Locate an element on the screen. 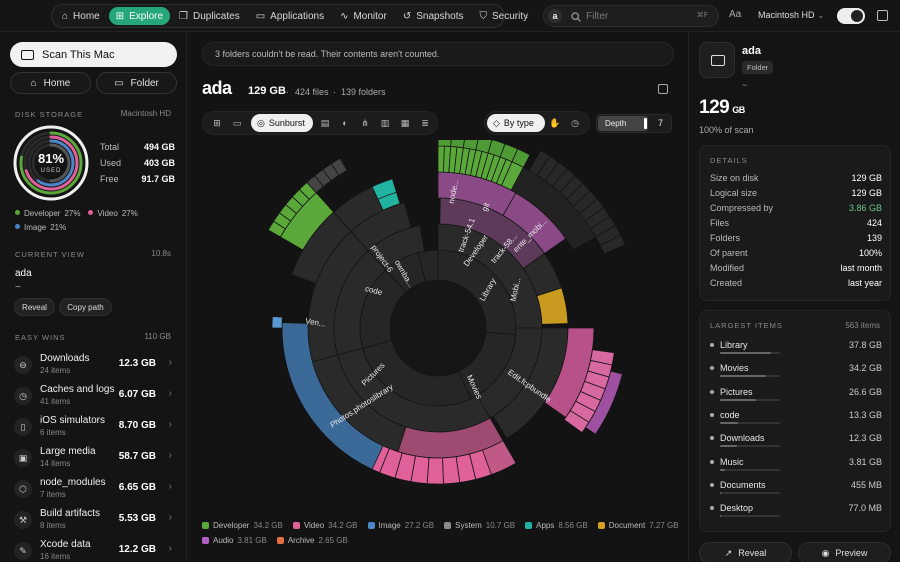 This screenshot has height=562, width=900. bullet-icon is located at coordinates (712, 391).